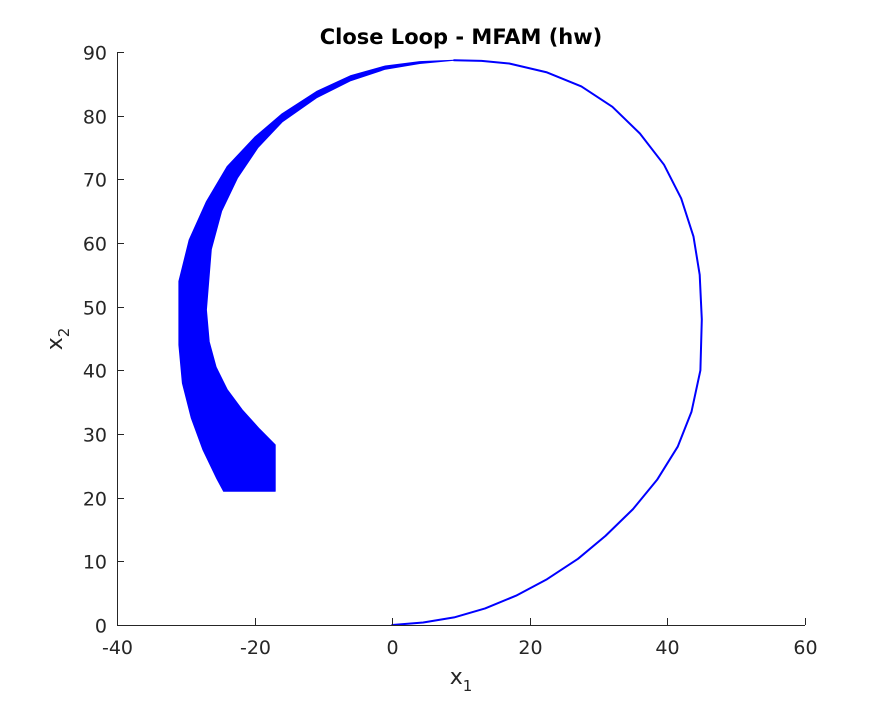  Describe the element at coordinates (64, 333) in the screenshot. I see `y-axis-label-sub: 2` at that location.